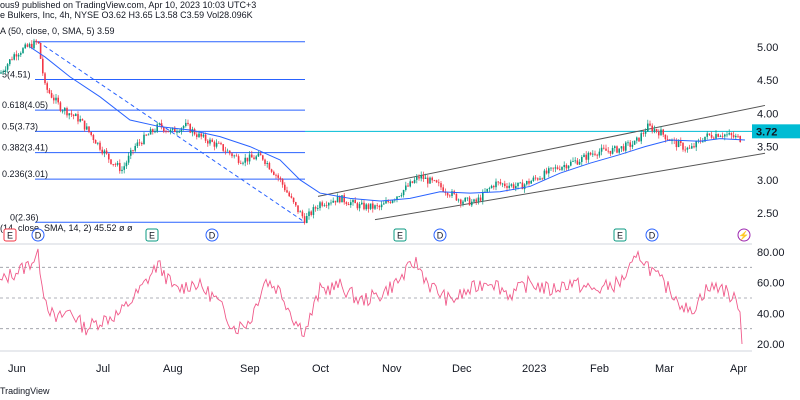  Describe the element at coordinates (767, 48) in the screenshot. I see `price-tick-label: 5.00` at that location.